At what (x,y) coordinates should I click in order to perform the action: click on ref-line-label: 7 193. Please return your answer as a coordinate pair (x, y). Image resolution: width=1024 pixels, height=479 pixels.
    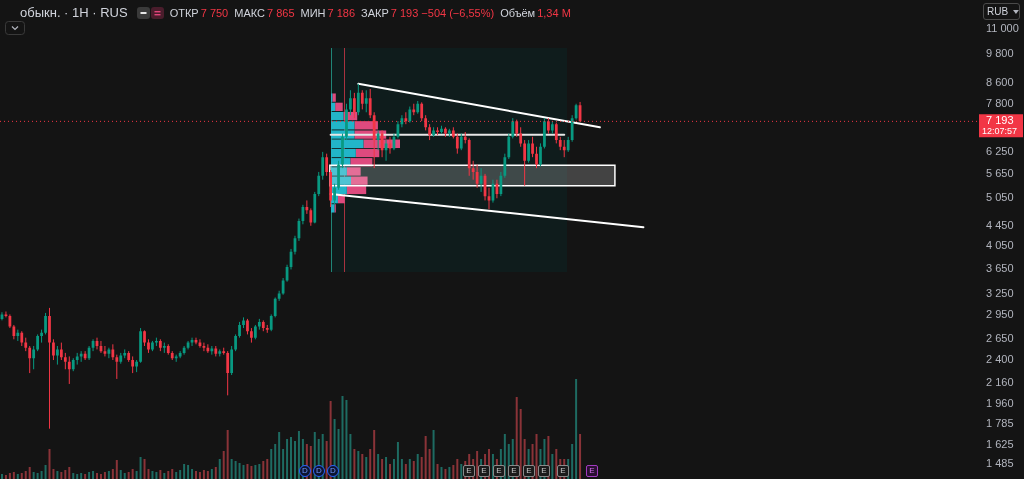
    Looking at the image, I should click on (1000, 120).